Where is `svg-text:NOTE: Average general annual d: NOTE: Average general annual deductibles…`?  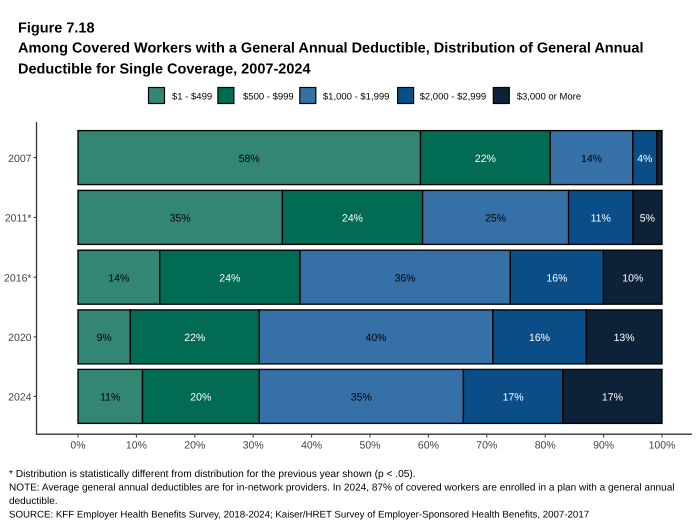
svg-text:NOTE: Average general annual d: NOTE: Average general annual deductibles… is located at coordinates (342, 488).